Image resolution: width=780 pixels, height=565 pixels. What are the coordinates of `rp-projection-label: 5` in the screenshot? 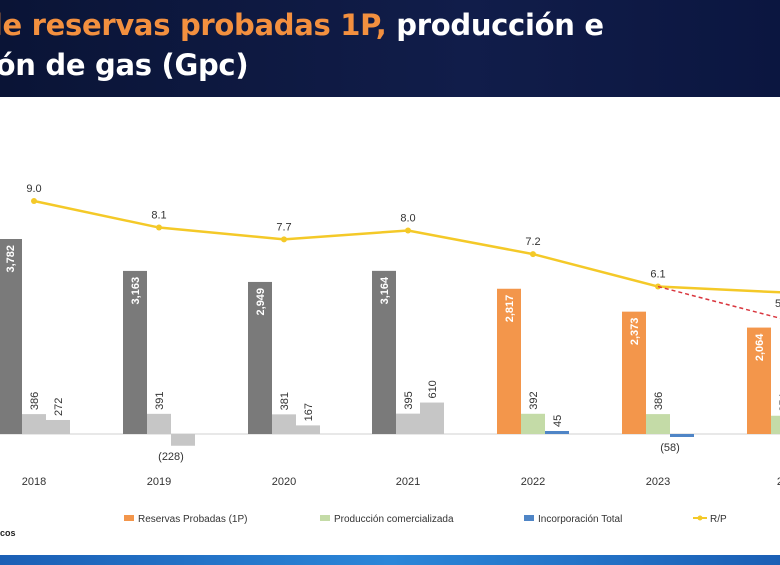 It's located at (777, 304).